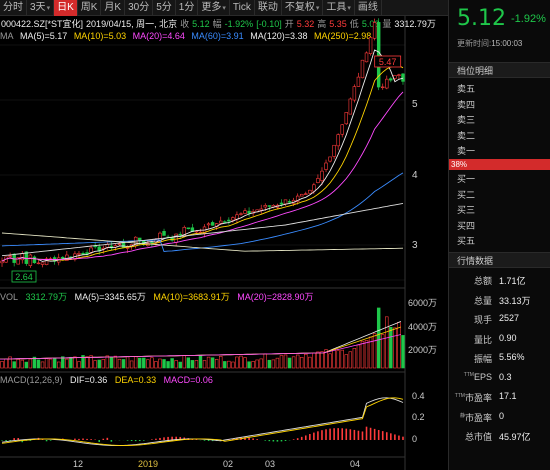 Image resolution: width=550 pixels, height=470 pixels. Describe the element at coordinates (368, 8) in the screenshot. I see `toolbar-item: 画线` at that location.